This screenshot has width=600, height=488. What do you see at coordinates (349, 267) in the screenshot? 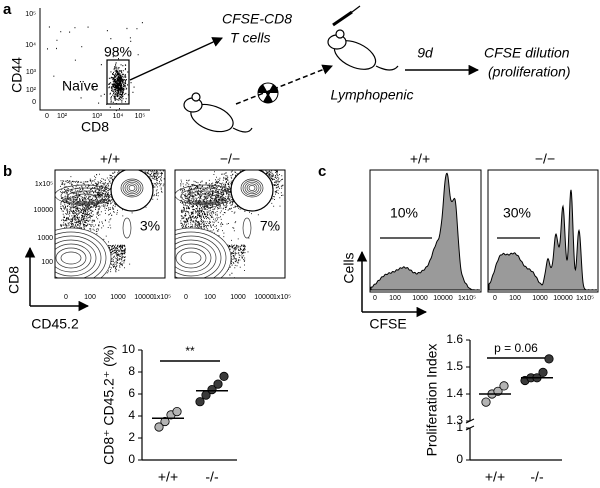
I see `y-axis-label: Cells` at bounding box center [349, 267].